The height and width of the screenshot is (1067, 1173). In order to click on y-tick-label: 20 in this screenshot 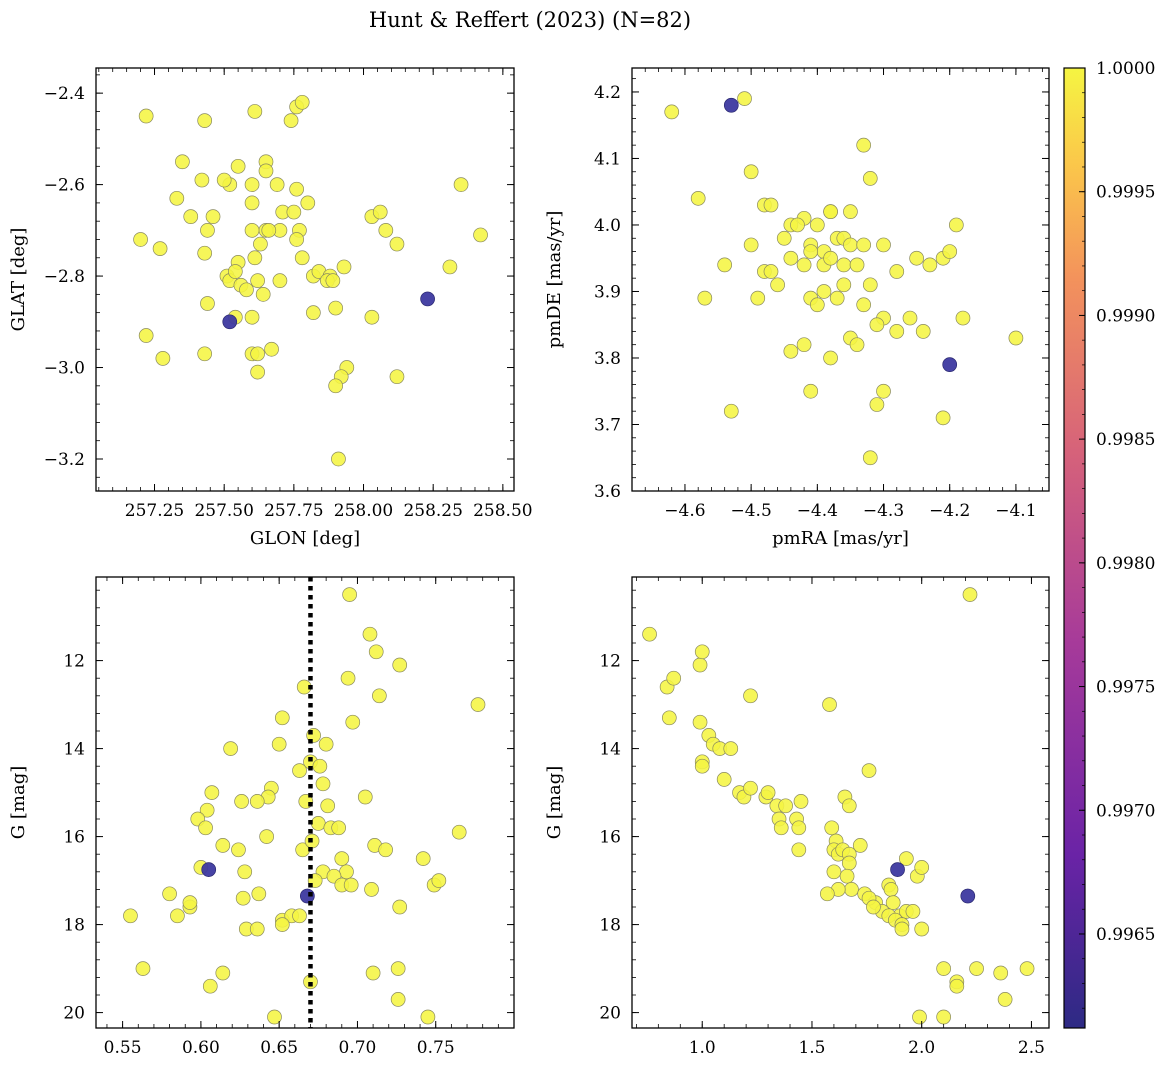, I will do `click(74, 1014)`.